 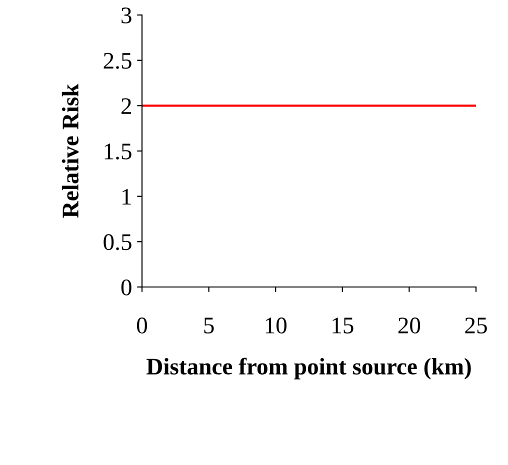 What do you see at coordinates (126, 287) in the screenshot?
I see `y-tick-label: 0` at bounding box center [126, 287].